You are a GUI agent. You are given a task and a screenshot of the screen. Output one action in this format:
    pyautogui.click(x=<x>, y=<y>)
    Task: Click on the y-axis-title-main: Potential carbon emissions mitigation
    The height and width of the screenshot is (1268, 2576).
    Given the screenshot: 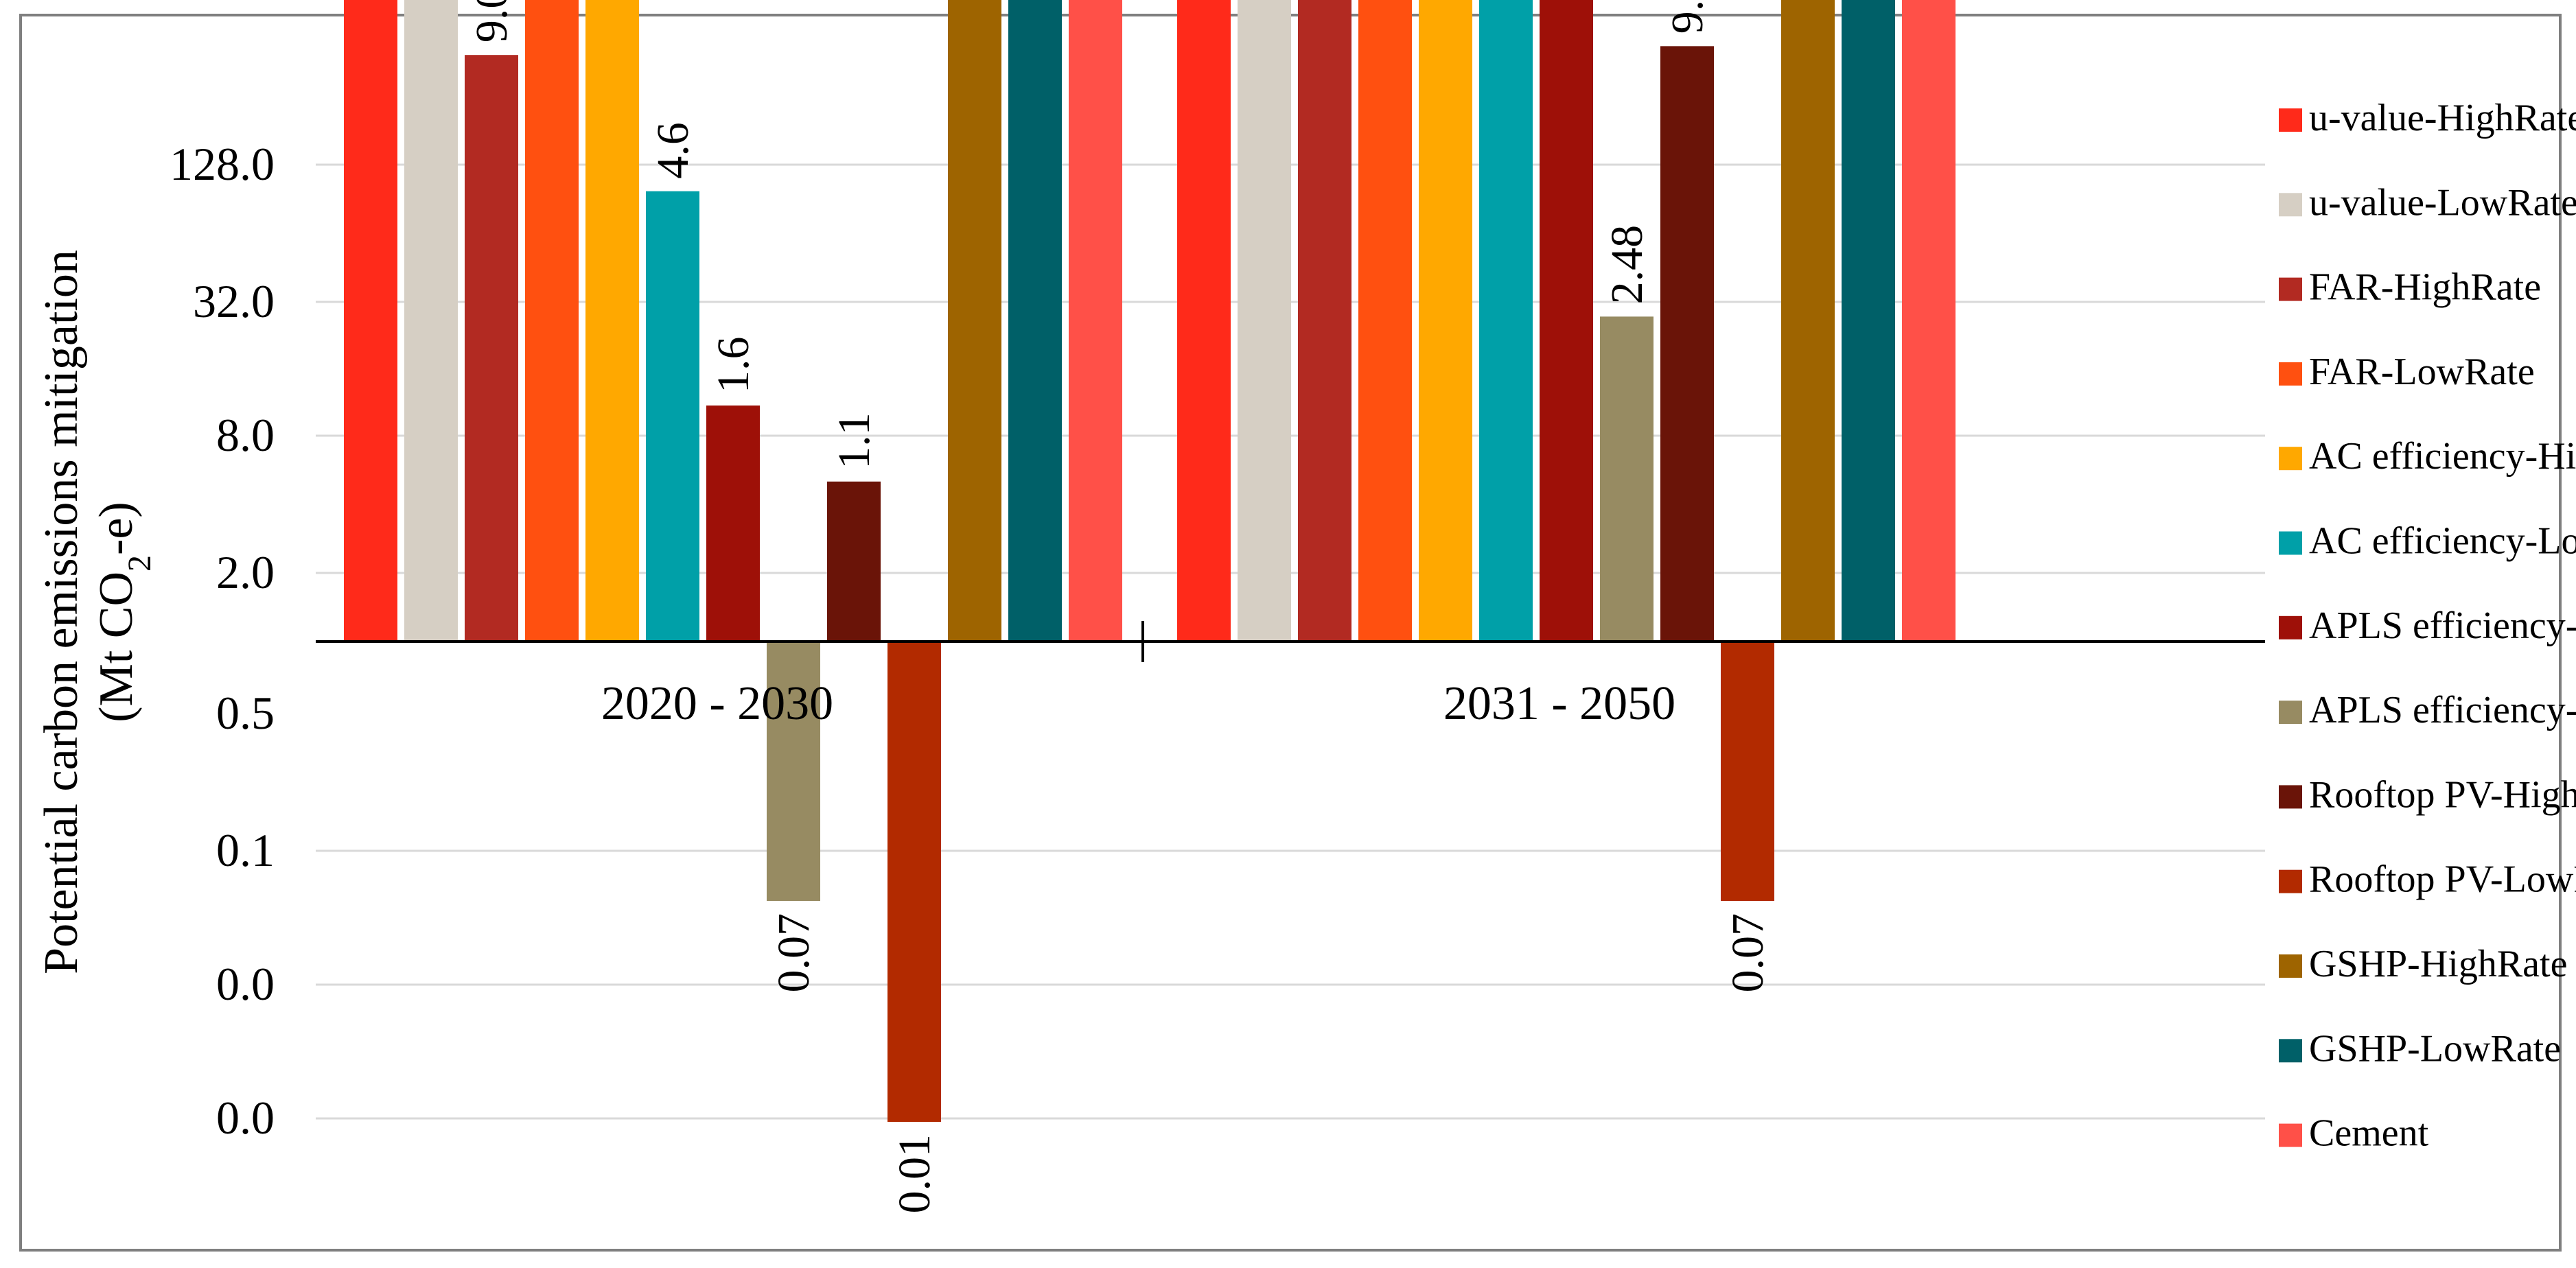 What is the action you would take?
    pyautogui.click(x=61, y=612)
    